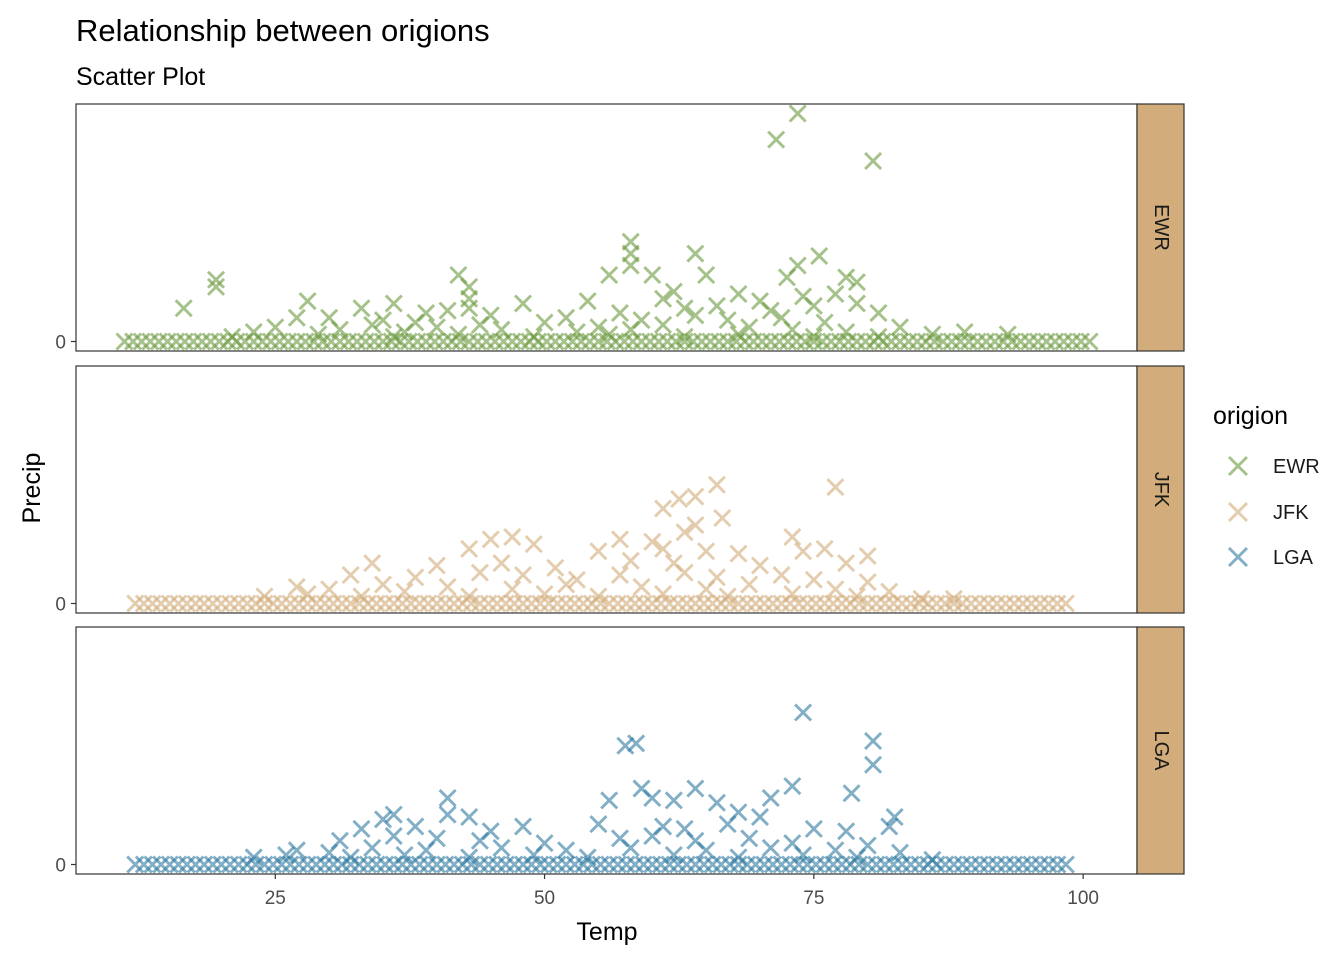 The height and width of the screenshot is (965, 1344). Describe the element at coordinates (1273, 466) in the screenshot. I see `legend-item-ewr: EWR` at that location.